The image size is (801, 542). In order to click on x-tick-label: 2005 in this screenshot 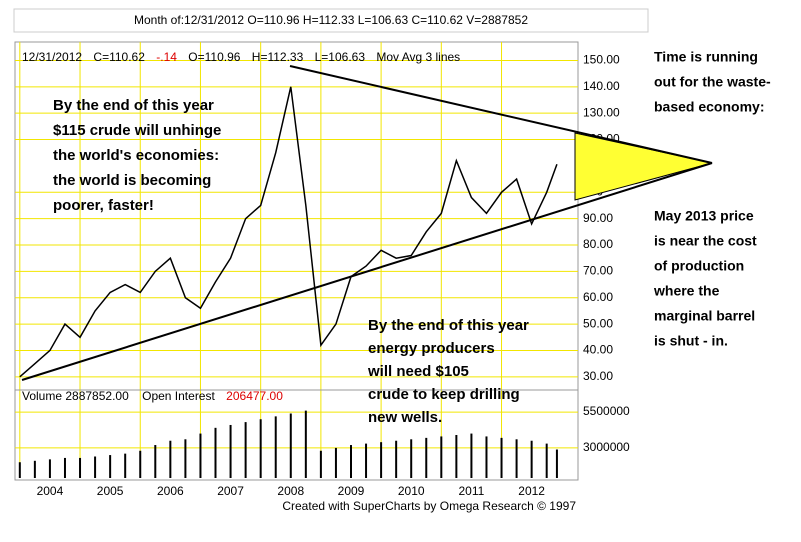, I will do `click(110, 491)`.